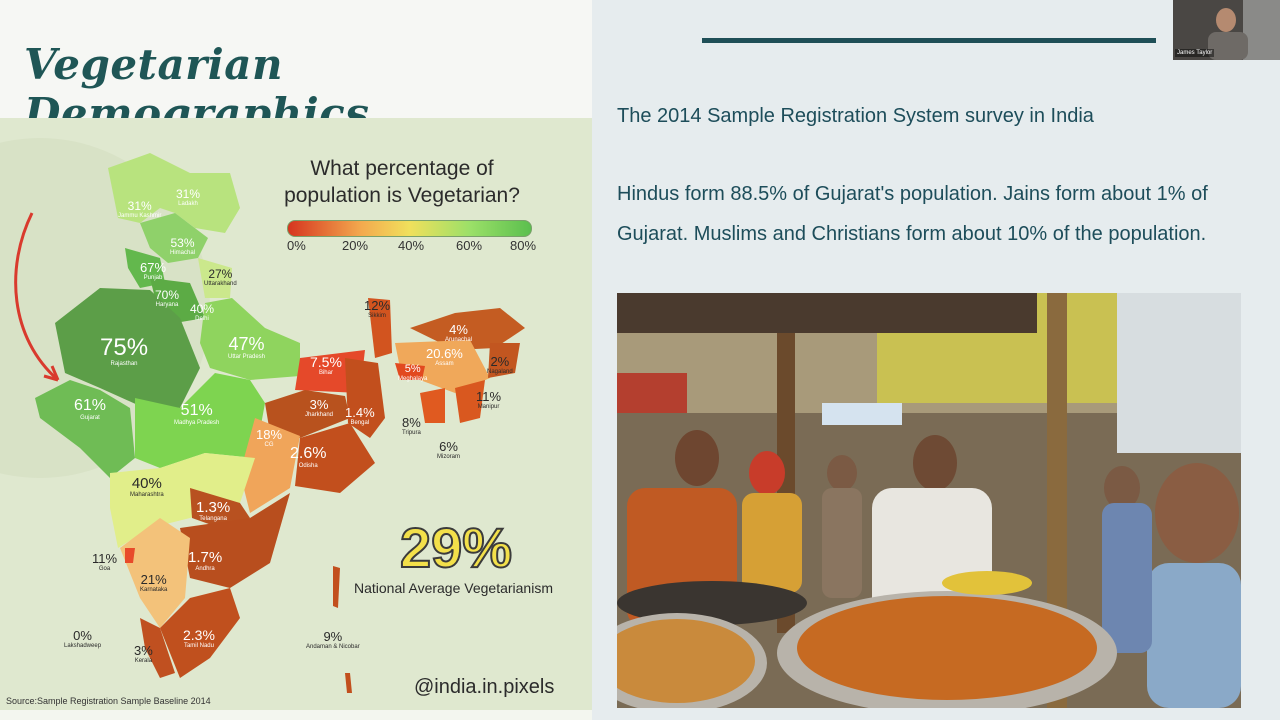 This screenshot has height=720, width=1280. I want to click on region-uttarakhand, so click(215, 278).